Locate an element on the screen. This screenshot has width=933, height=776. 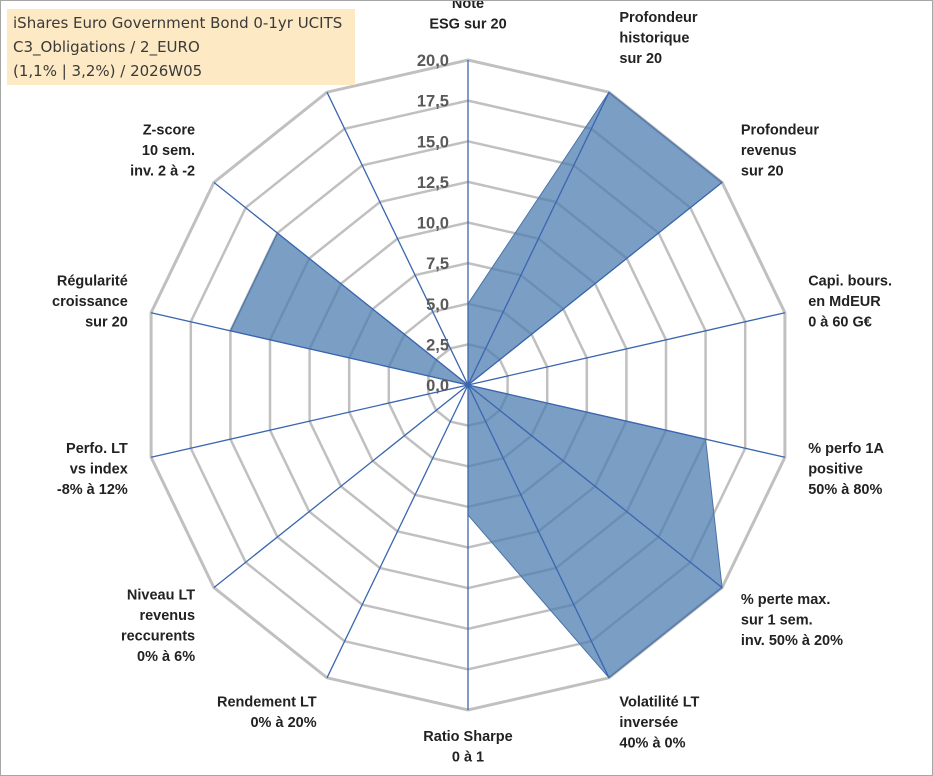
axis-label-12: sur 20 is located at coordinates (106, 322).